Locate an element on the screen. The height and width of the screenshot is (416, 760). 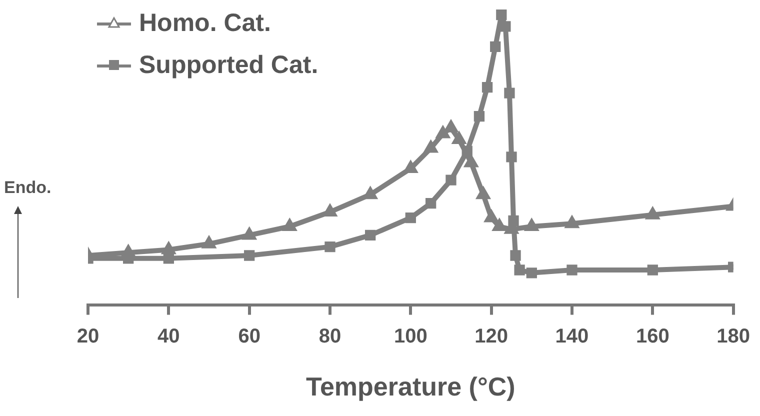
x-tick-label: 100 is located at coordinates (411, 336).